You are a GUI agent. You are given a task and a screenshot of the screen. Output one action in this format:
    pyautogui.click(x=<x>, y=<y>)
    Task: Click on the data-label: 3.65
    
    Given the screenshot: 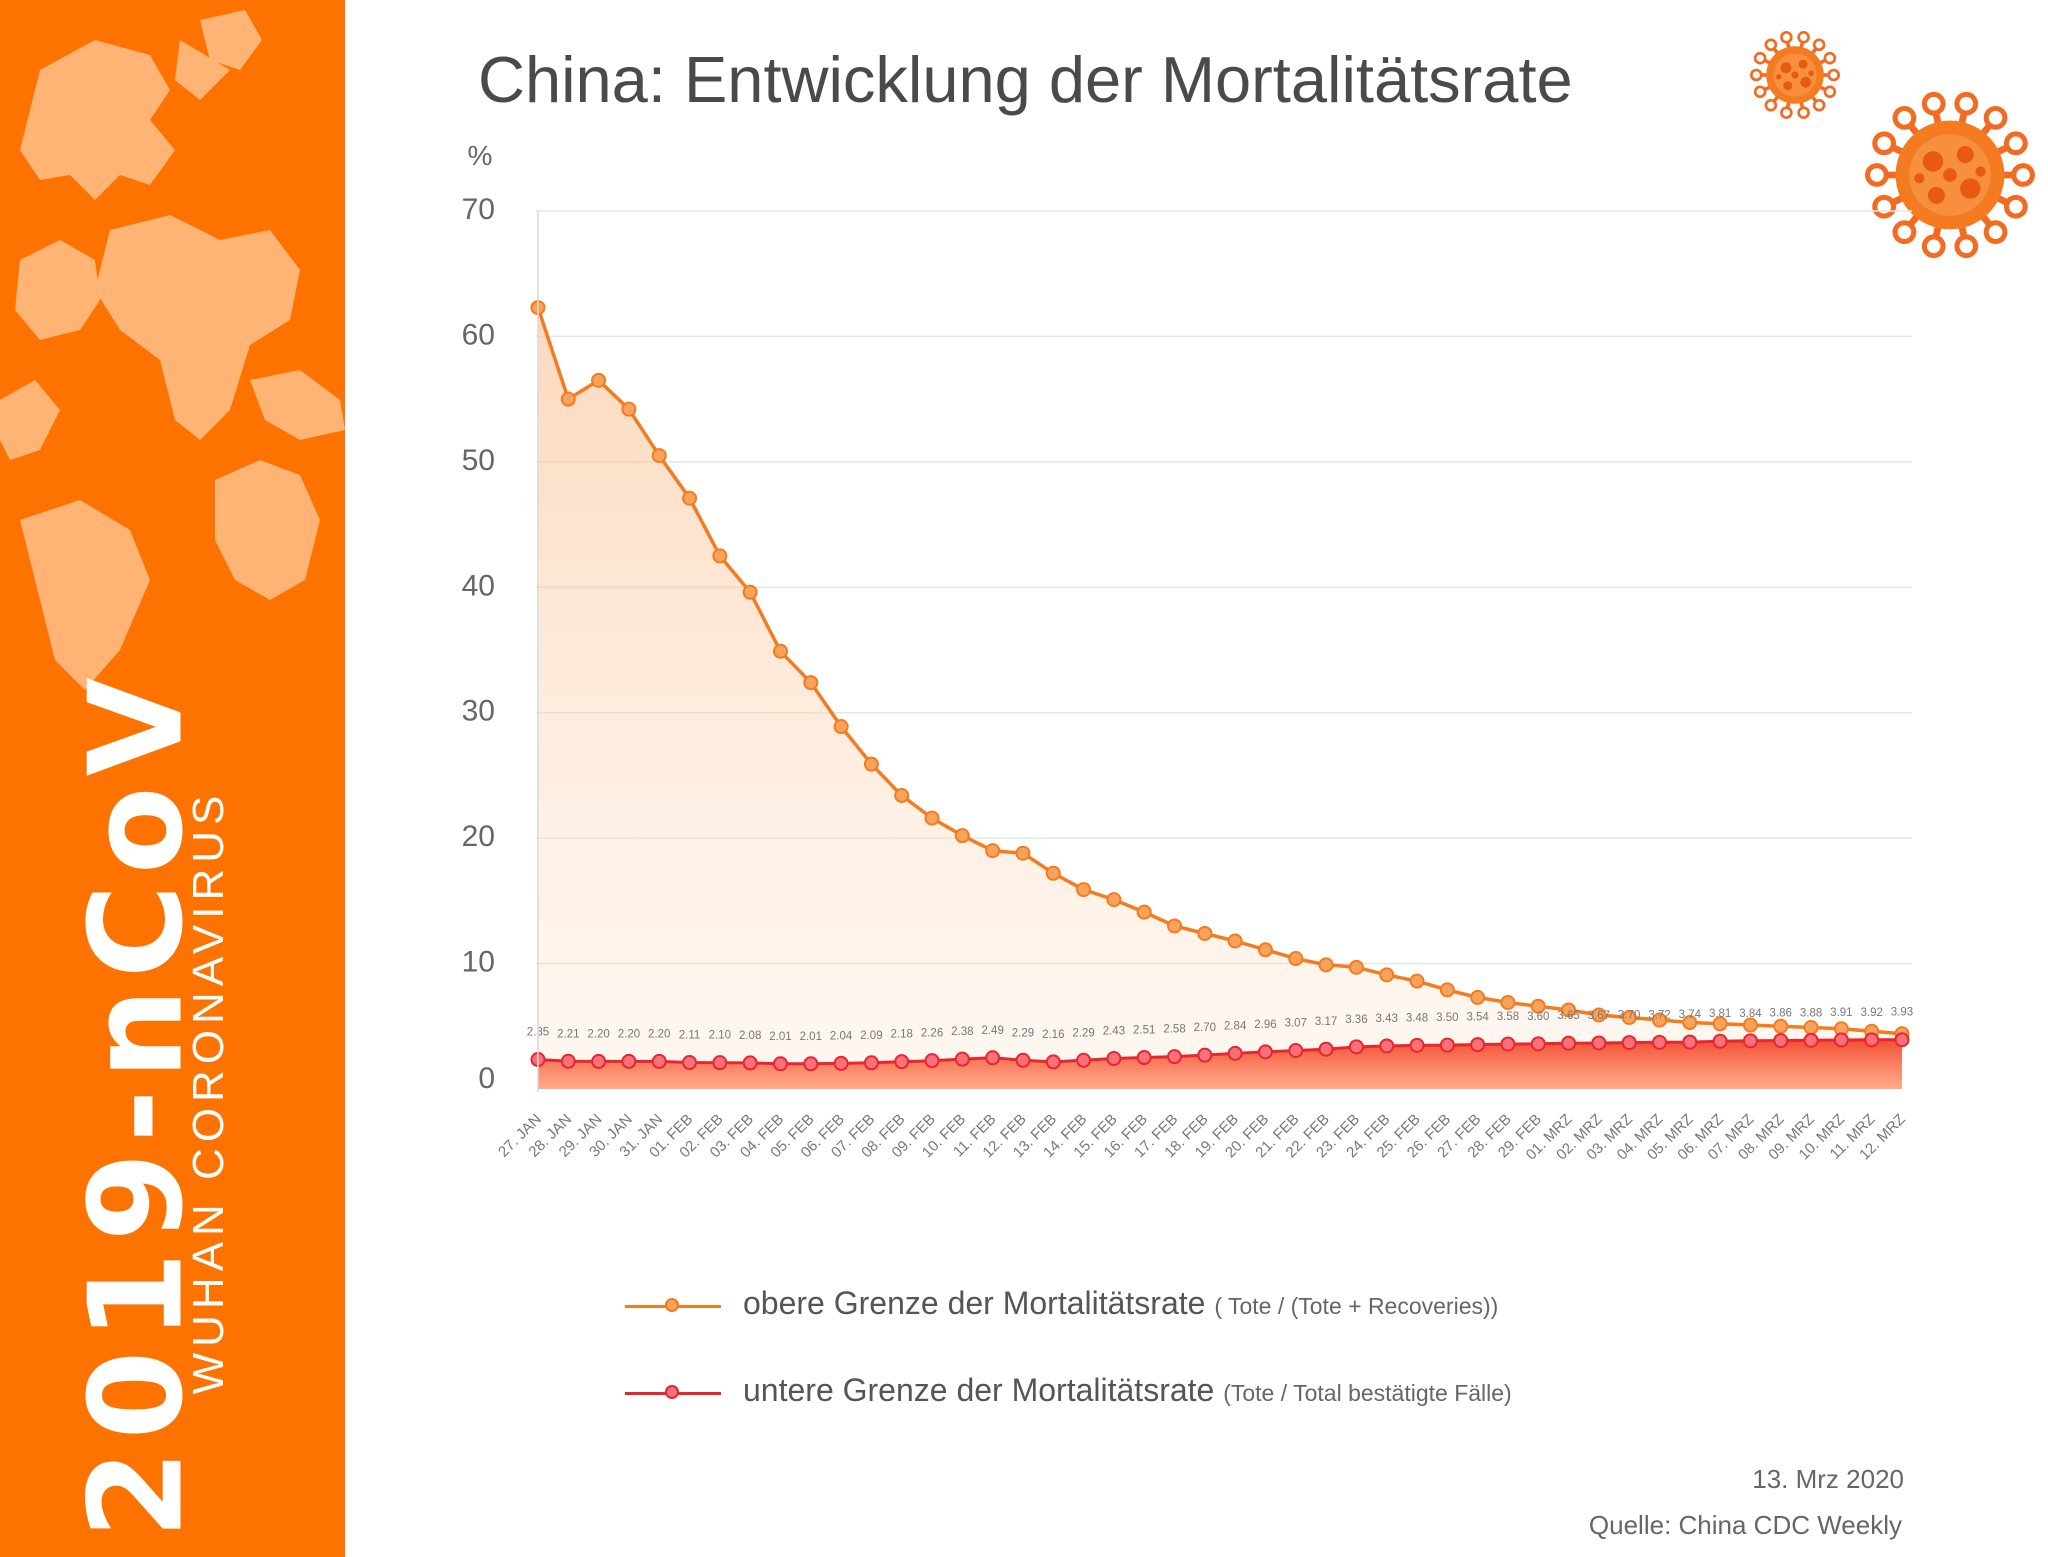 What is the action you would take?
    pyautogui.click(x=1568, y=1016)
    